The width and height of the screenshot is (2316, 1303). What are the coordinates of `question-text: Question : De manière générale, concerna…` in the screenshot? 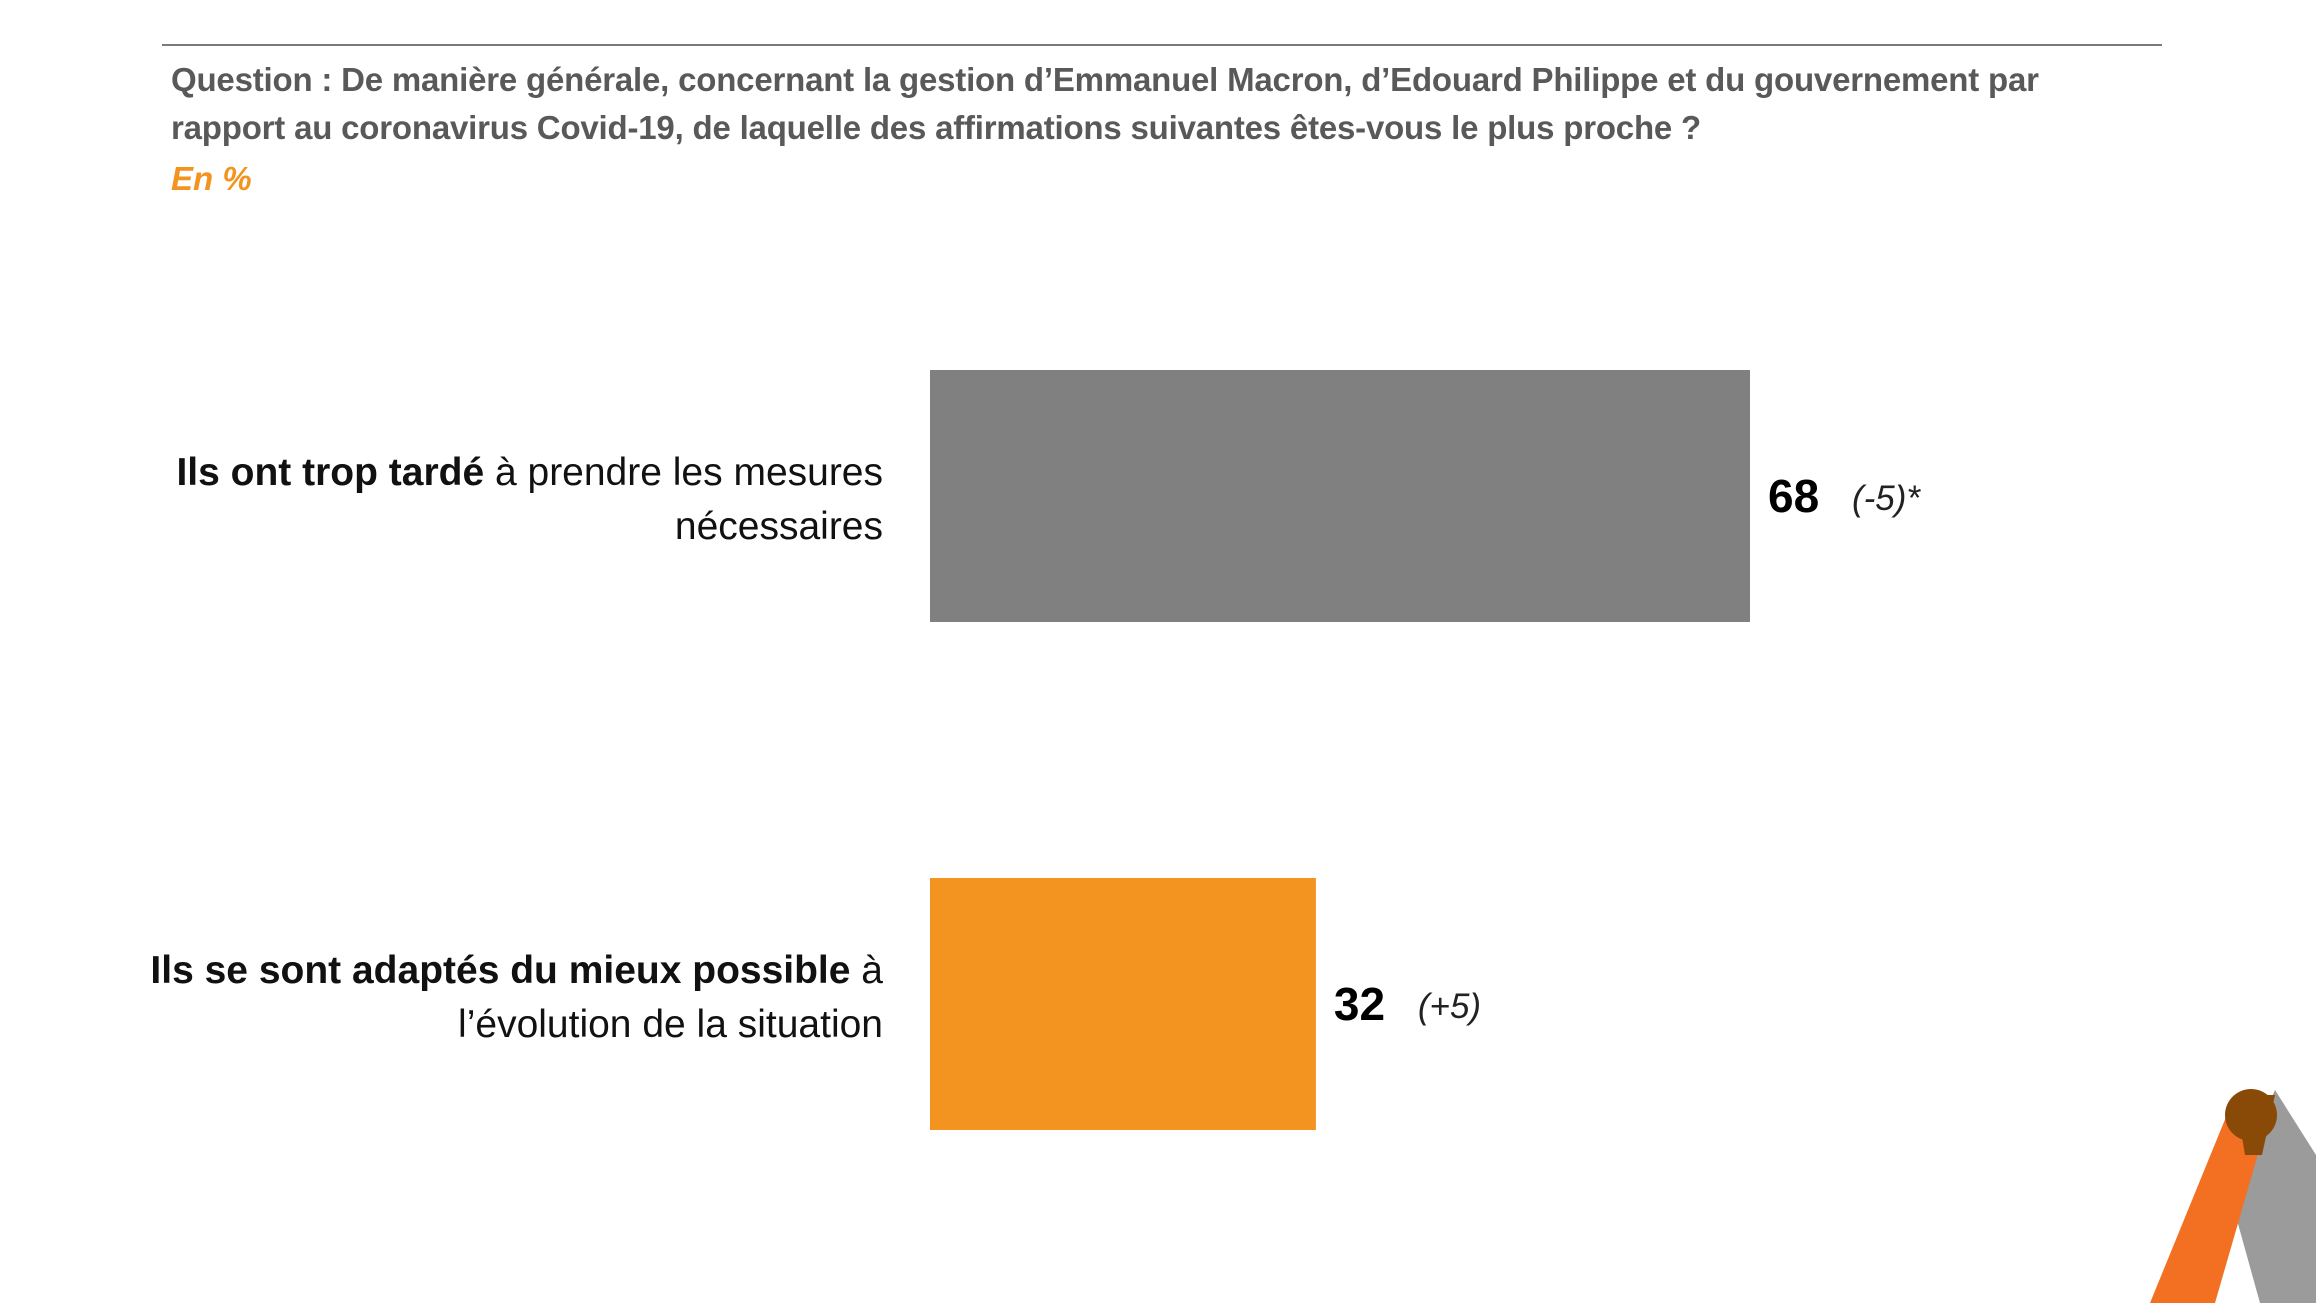 It's located at (1105, 103).